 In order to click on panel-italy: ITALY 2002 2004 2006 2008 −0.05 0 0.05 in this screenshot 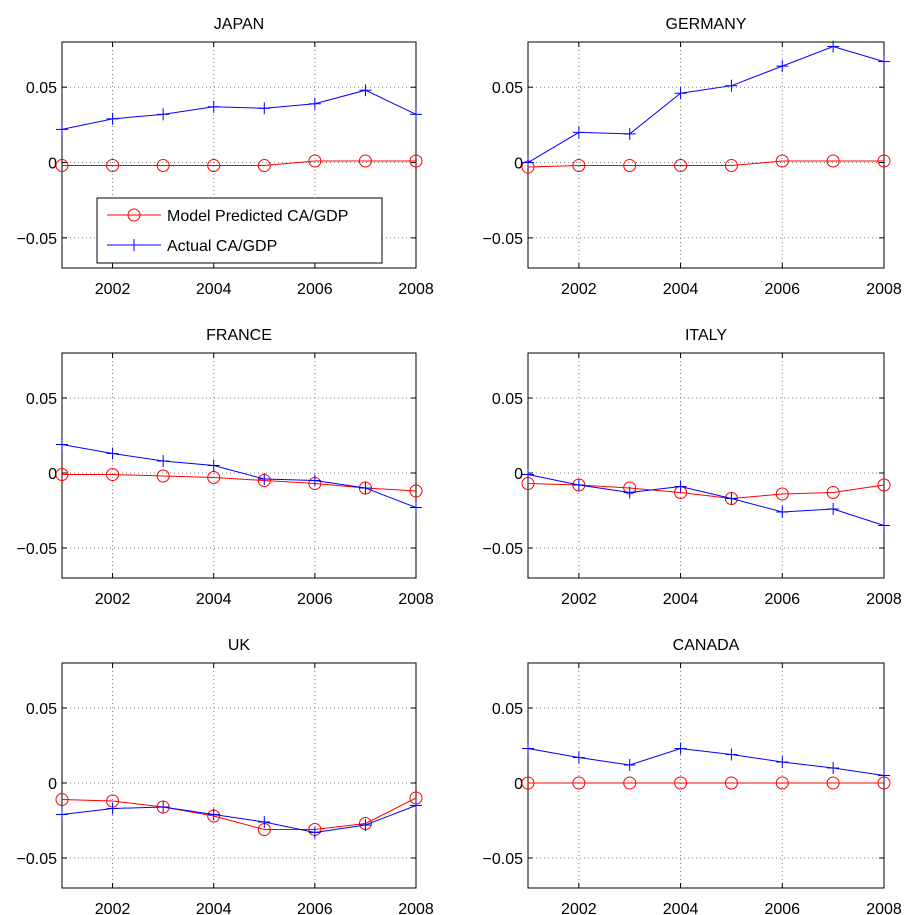, I will do `click(692, 467)`.